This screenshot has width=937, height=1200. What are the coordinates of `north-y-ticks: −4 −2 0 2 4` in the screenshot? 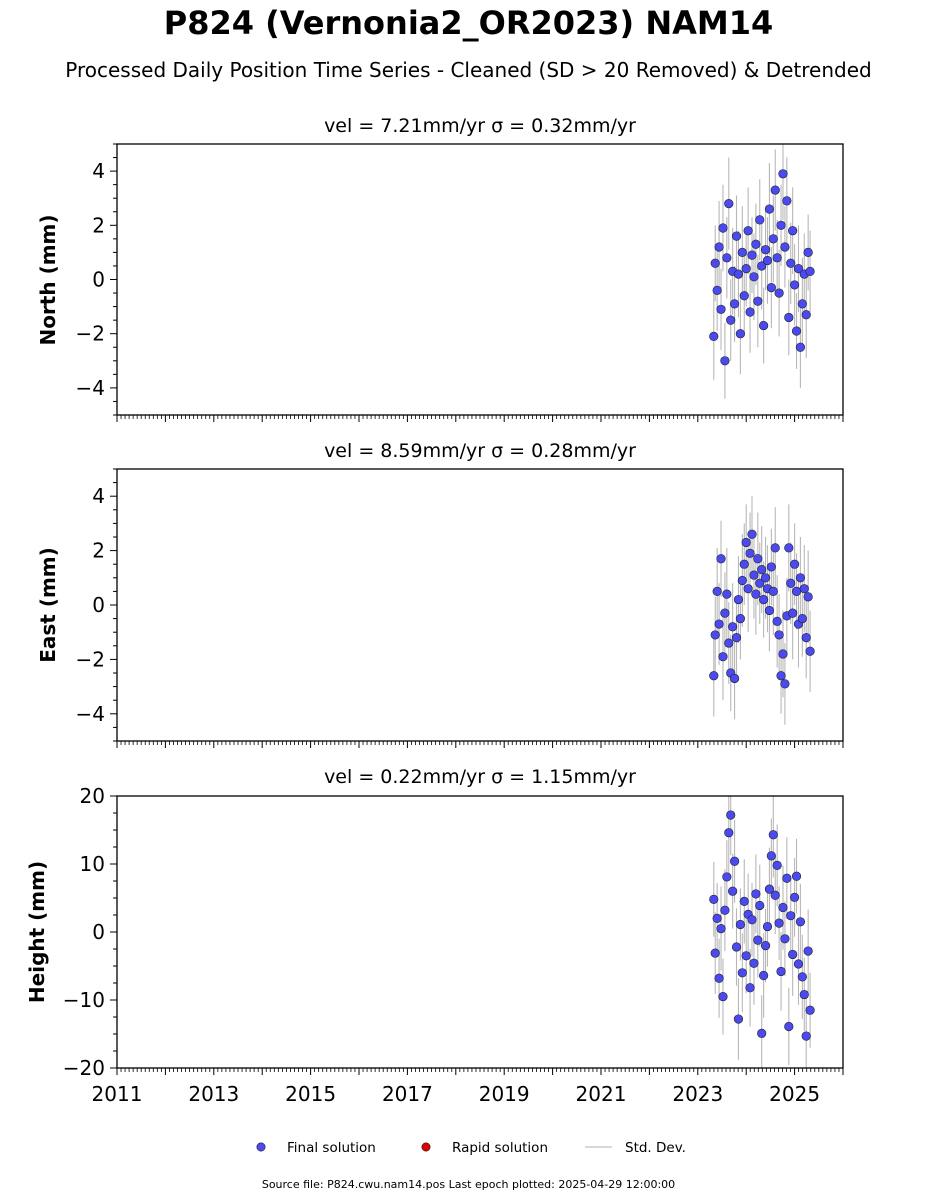 It's located at (96, 279).